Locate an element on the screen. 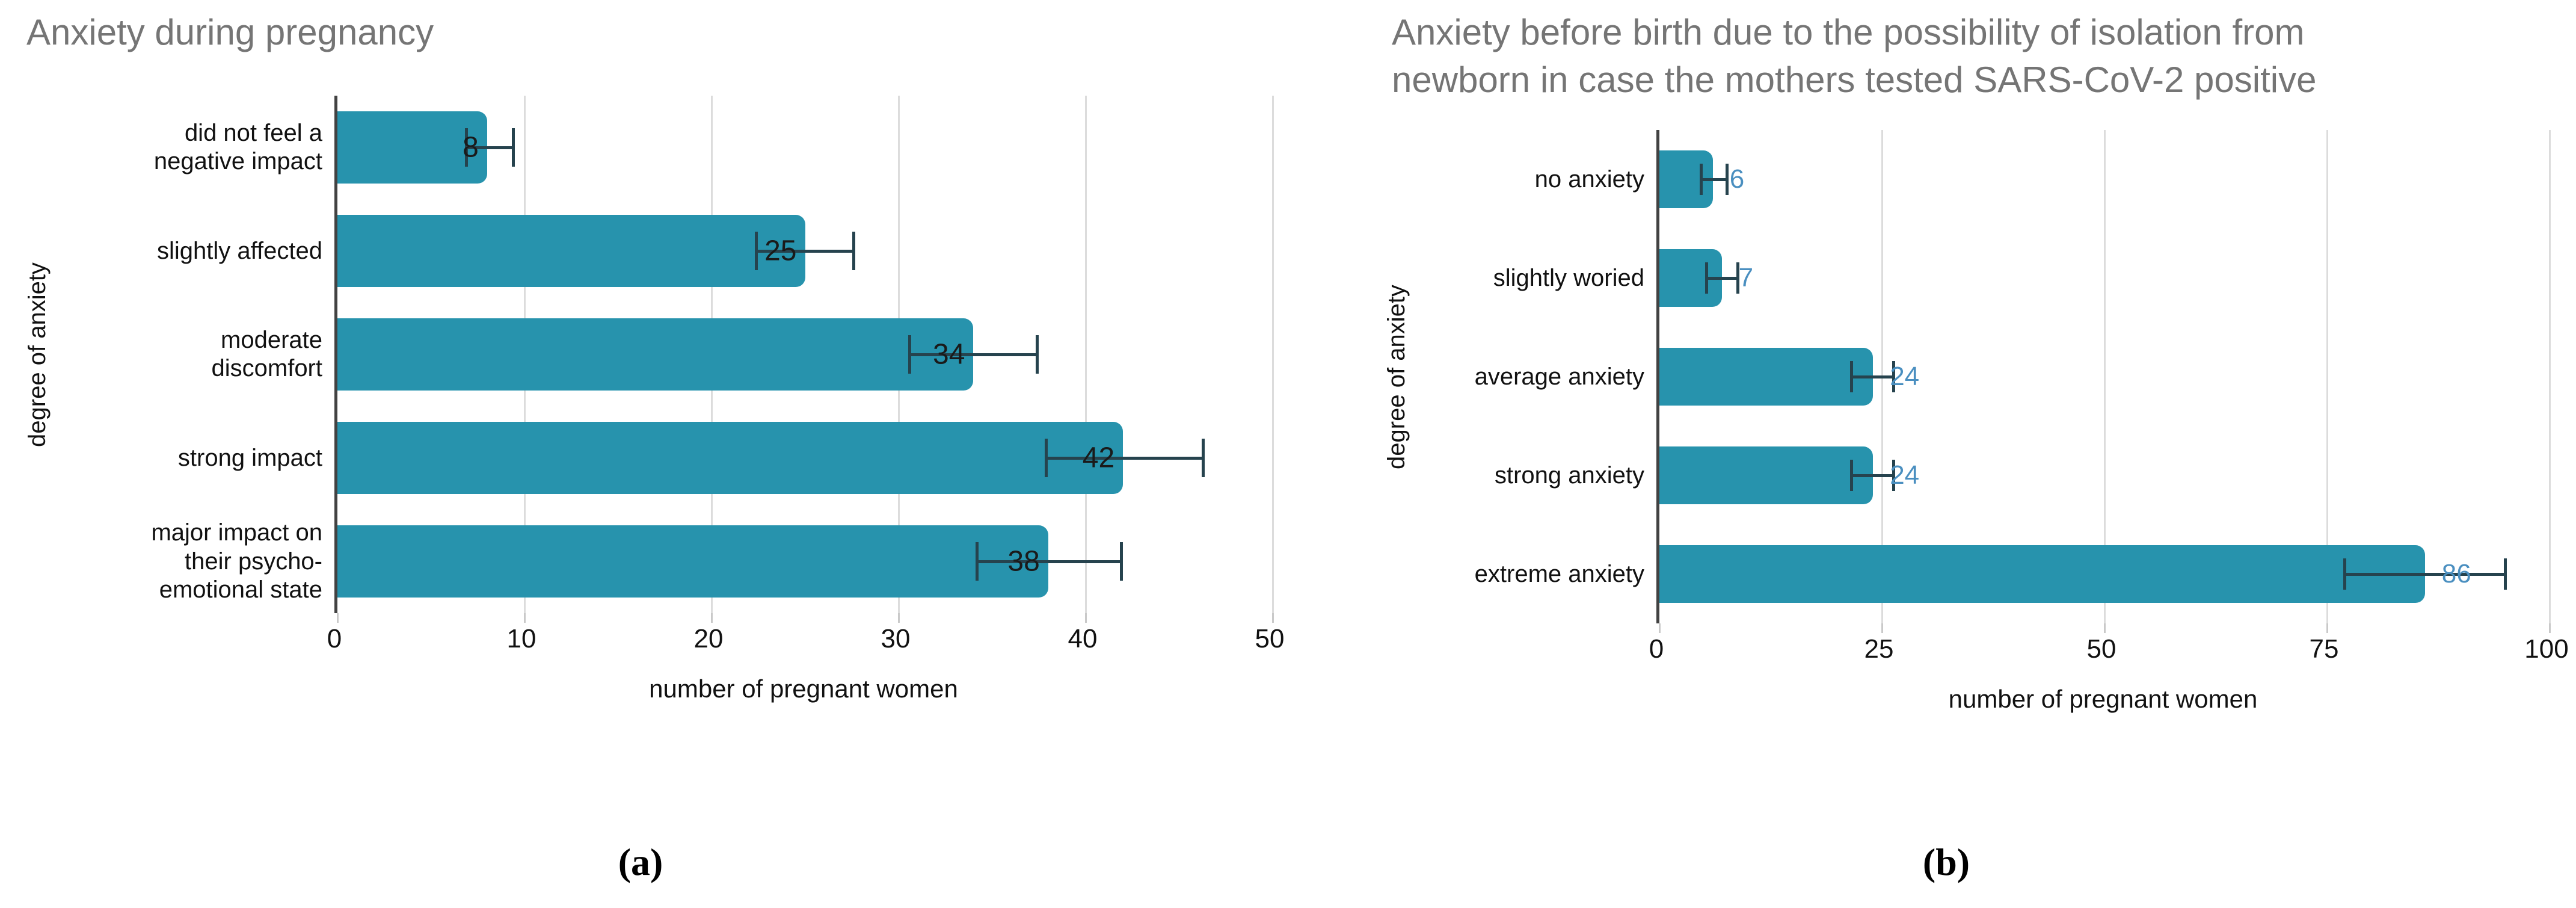 This screenshot has width=2576, height=908. category-label-line: their psycho- is located at coordinates (253, 561).